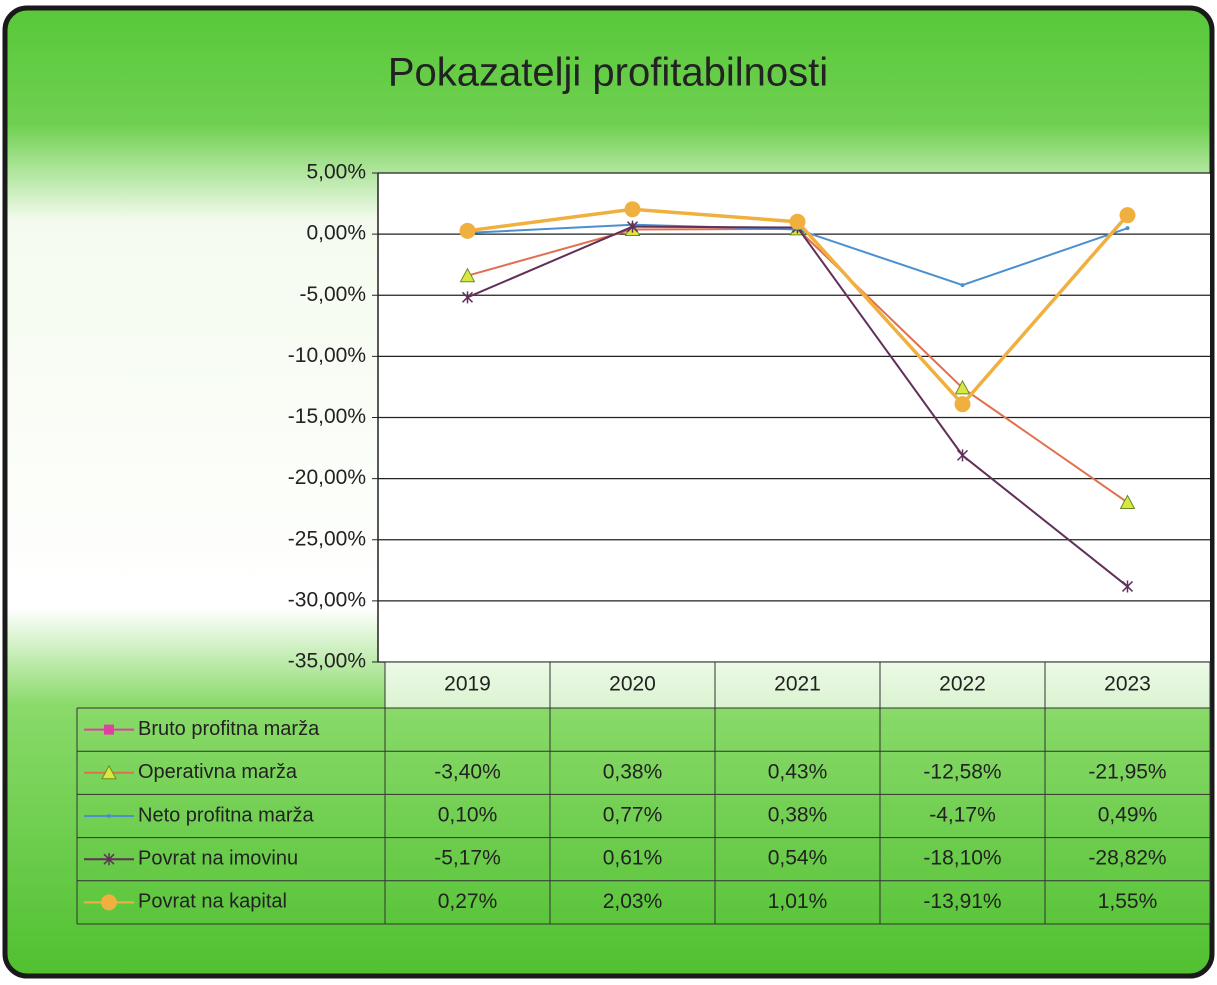  What do you see at coordinates (962, 901) in the screenshot?
I see `table-value: -13,91%` at bounding box center [962, 901].